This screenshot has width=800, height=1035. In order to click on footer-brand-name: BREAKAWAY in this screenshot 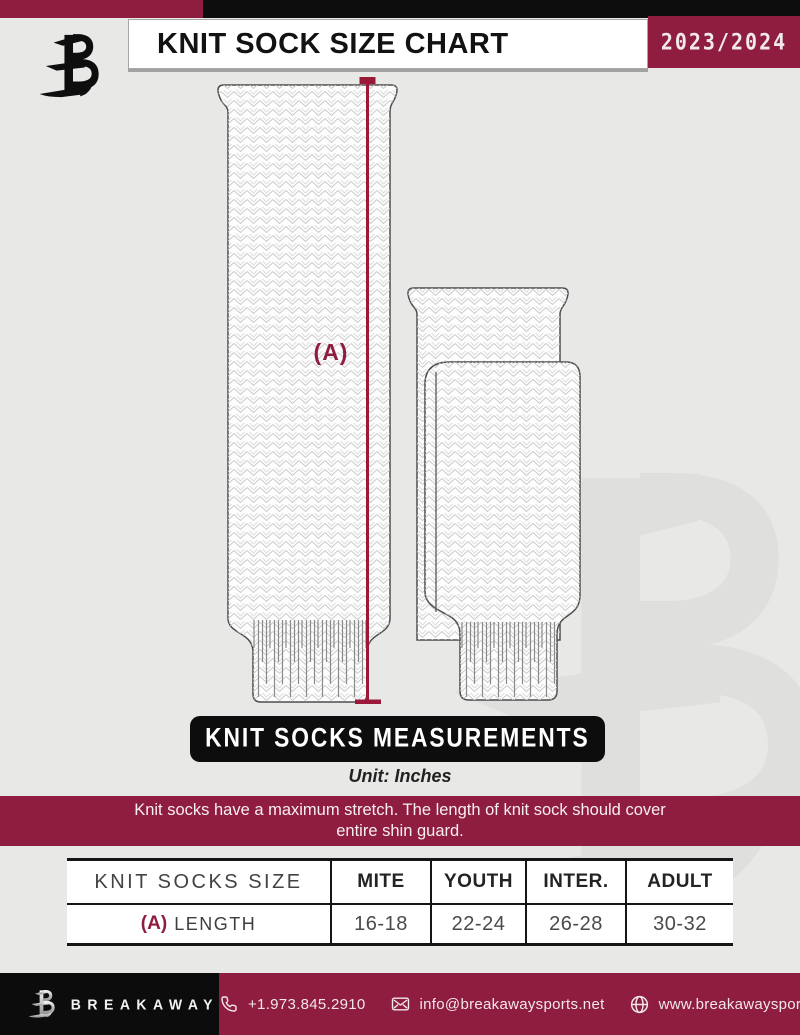, I will do `click(144, 1004)`.